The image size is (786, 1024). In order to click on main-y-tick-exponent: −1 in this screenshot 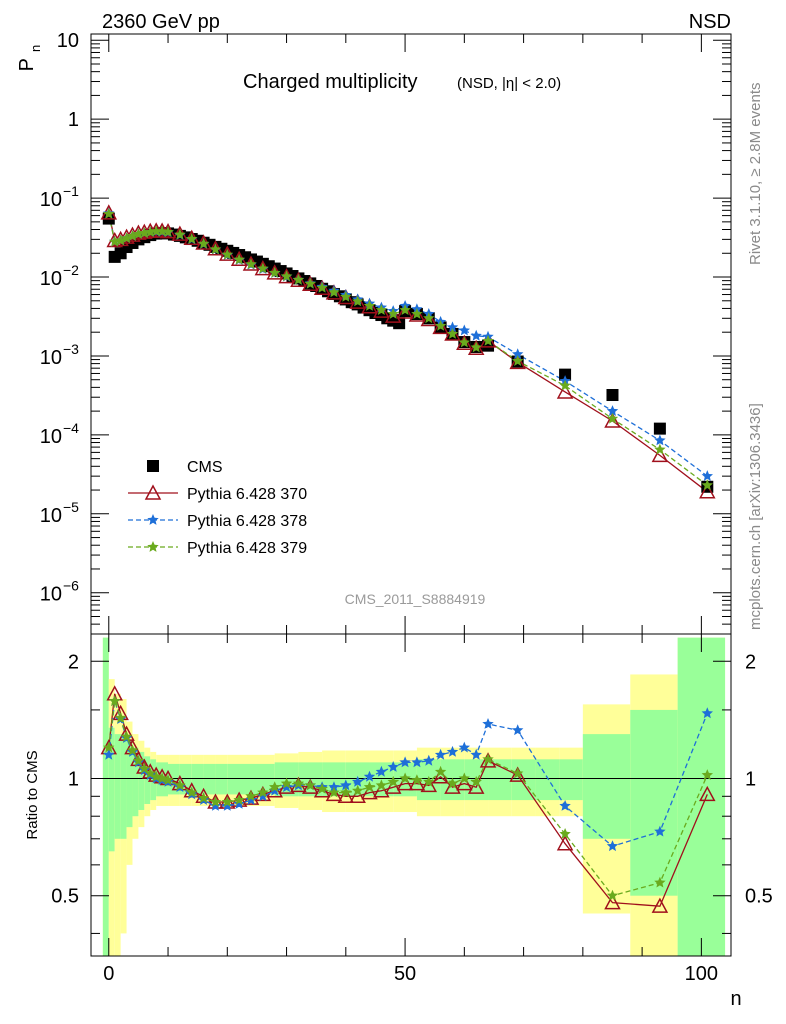, I will do `click(71, 191)`.